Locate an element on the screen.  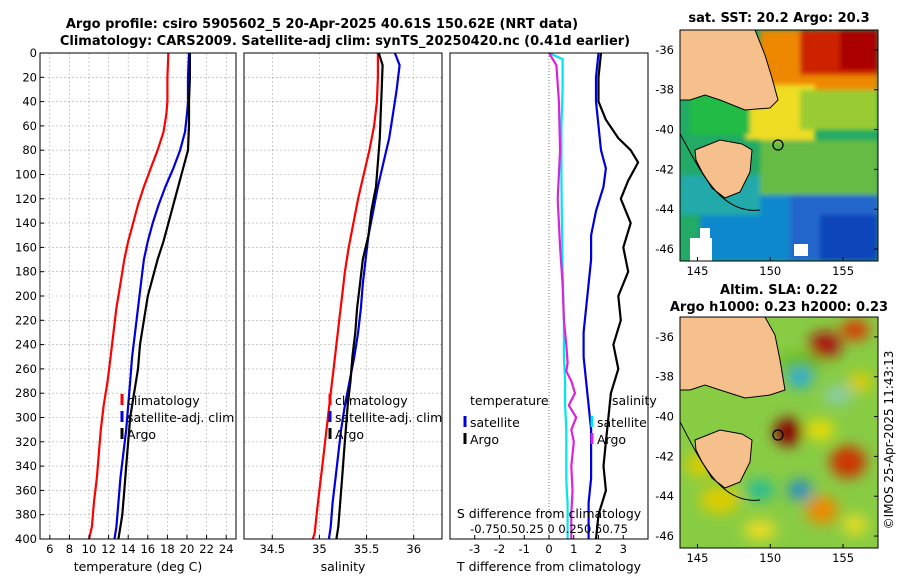
x-tick-label: 8 is located at coordinates (69, 549).